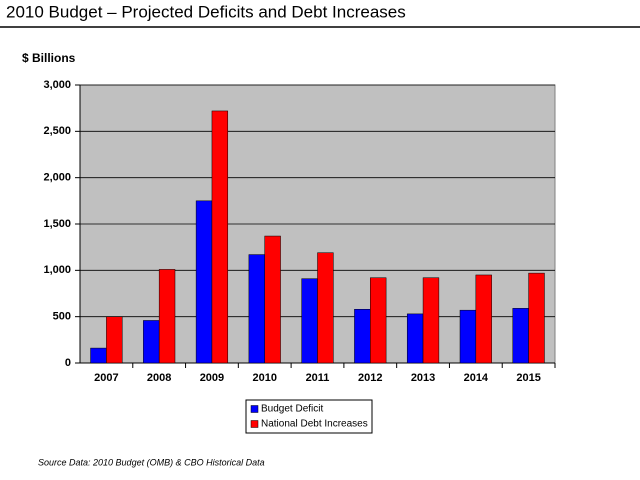 This screenshot has width=640, height=480. Describe the element at coordinates (318, 378) in the screenshot. I see `x-tick-label: 2011` at that location.